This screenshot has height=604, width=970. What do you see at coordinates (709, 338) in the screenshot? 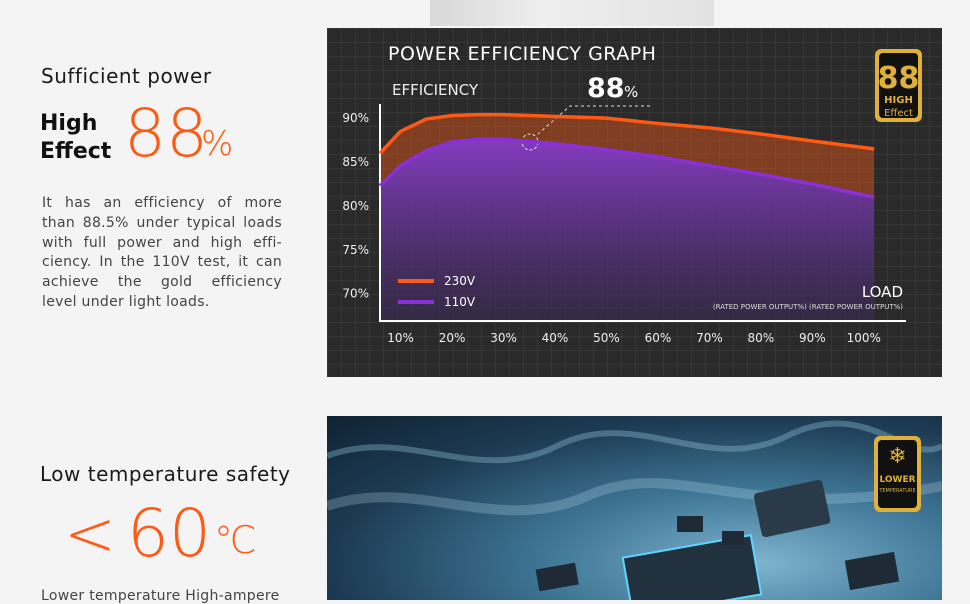
I see `x-tick-label: 70%` at bounding box center [709, 338].